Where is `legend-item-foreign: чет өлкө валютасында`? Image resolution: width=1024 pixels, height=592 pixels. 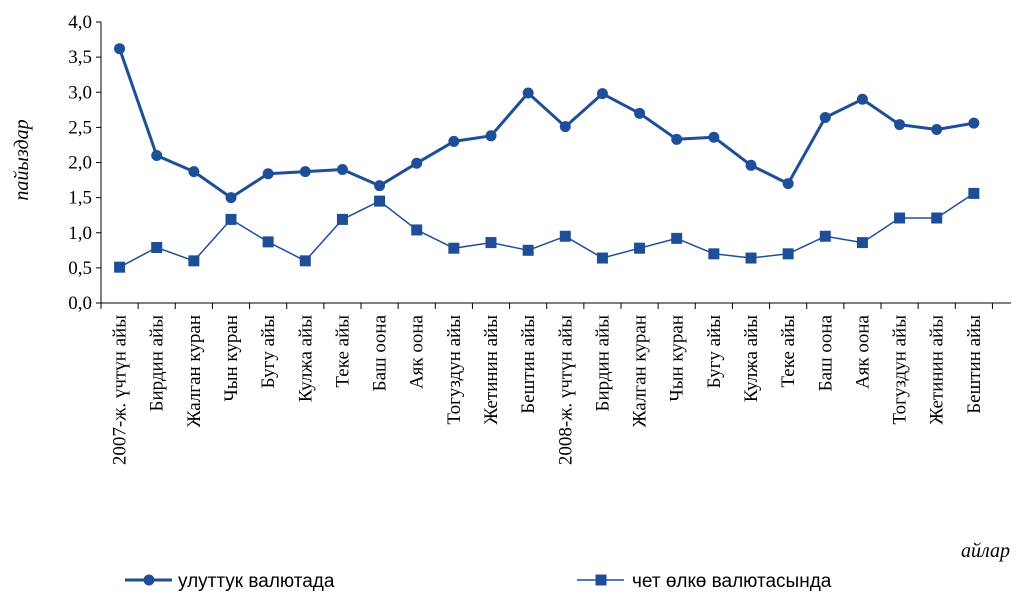 legend-item-foreign: чет өлкө валютасында is located at coordinates (704, 581).